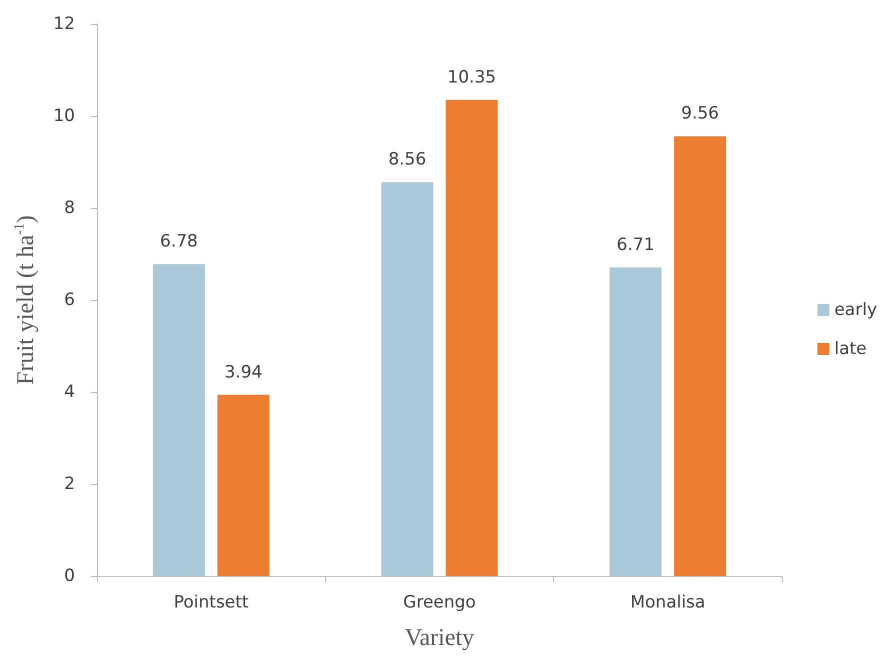 This screenshot has width=892, height=659. What do you see at coordinates (635, 244) in the screenshot?
I see `data-label: 6.71` at bounding box center [635, 244].